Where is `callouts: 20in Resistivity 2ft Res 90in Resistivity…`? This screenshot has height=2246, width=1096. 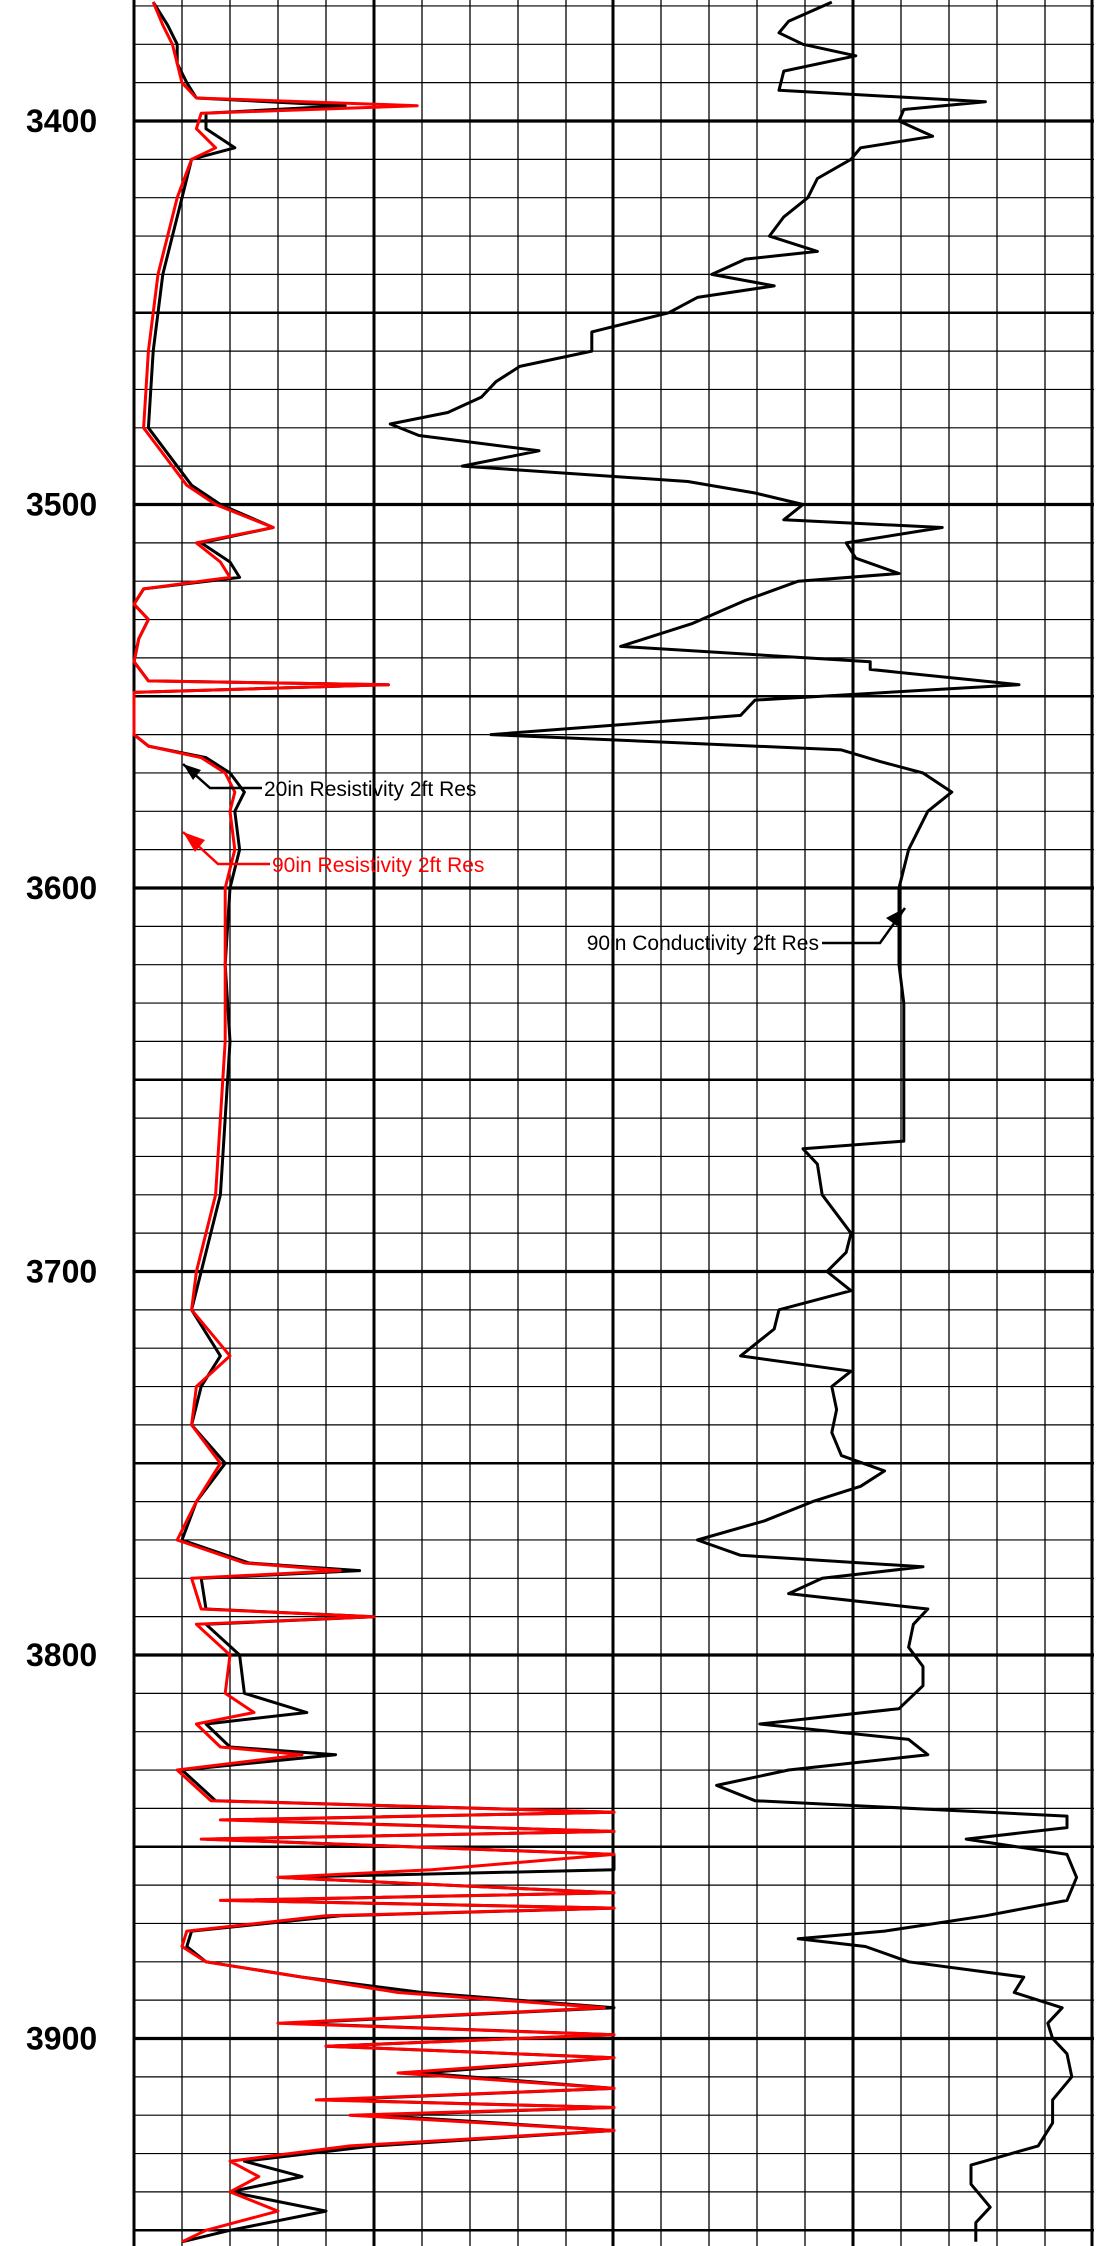 callouts: 20in Resistivity 2ft Res 90in Resistivity… is located at coordinates (544, 859).